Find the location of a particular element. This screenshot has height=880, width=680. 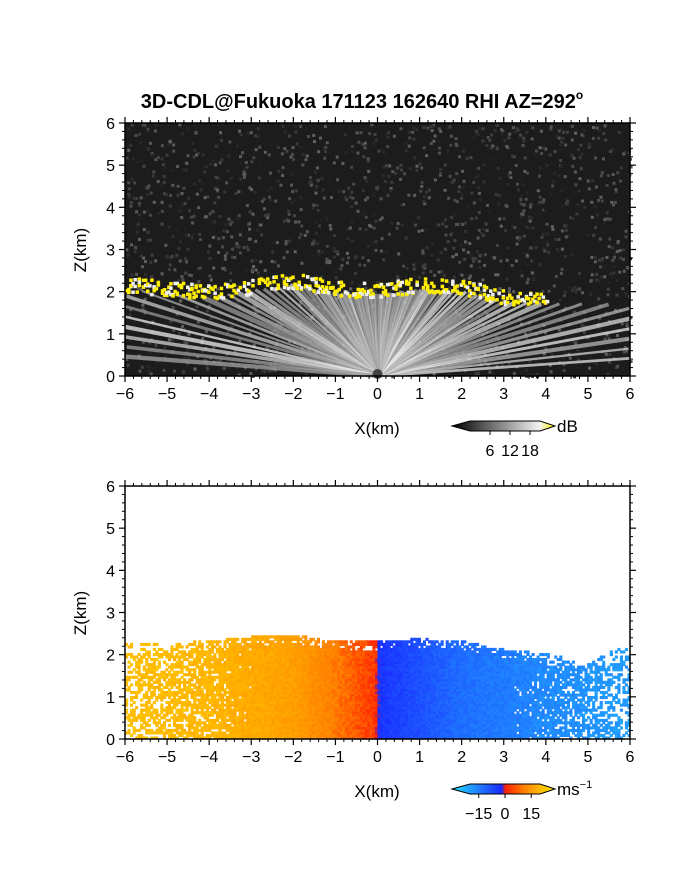

y-tick-label: 2 is located at coordinates (110, 293).